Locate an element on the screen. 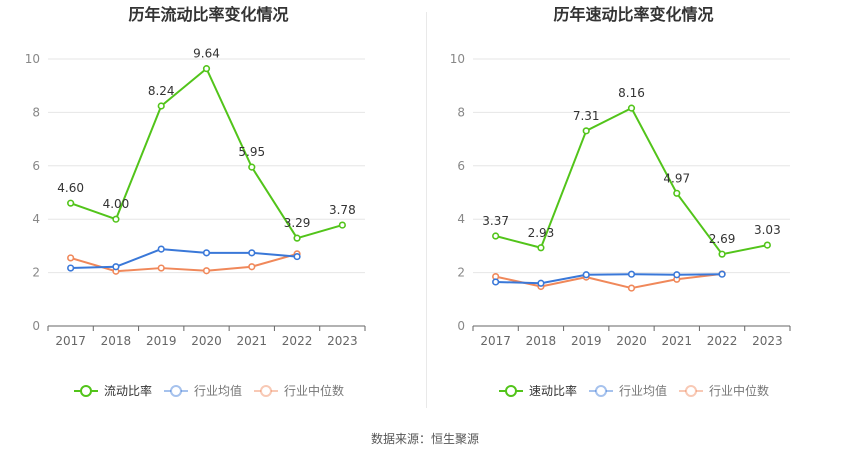 The width and height of the screenshot is (850, 459). data-label: 3.37 is located at coordinates (495, 221).